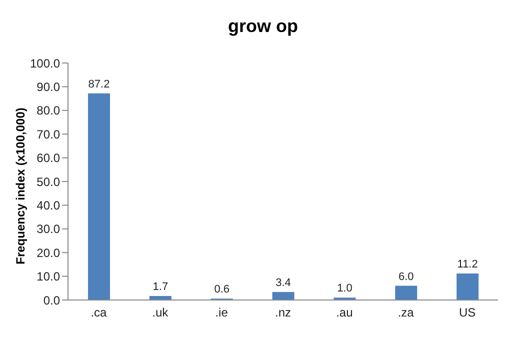 Image resolution: width=526 pixels, height=338 pixels. Describe the element at coordinates (45, 63) in the screenshot. I see `y-tick-label: 100.0` at that location.